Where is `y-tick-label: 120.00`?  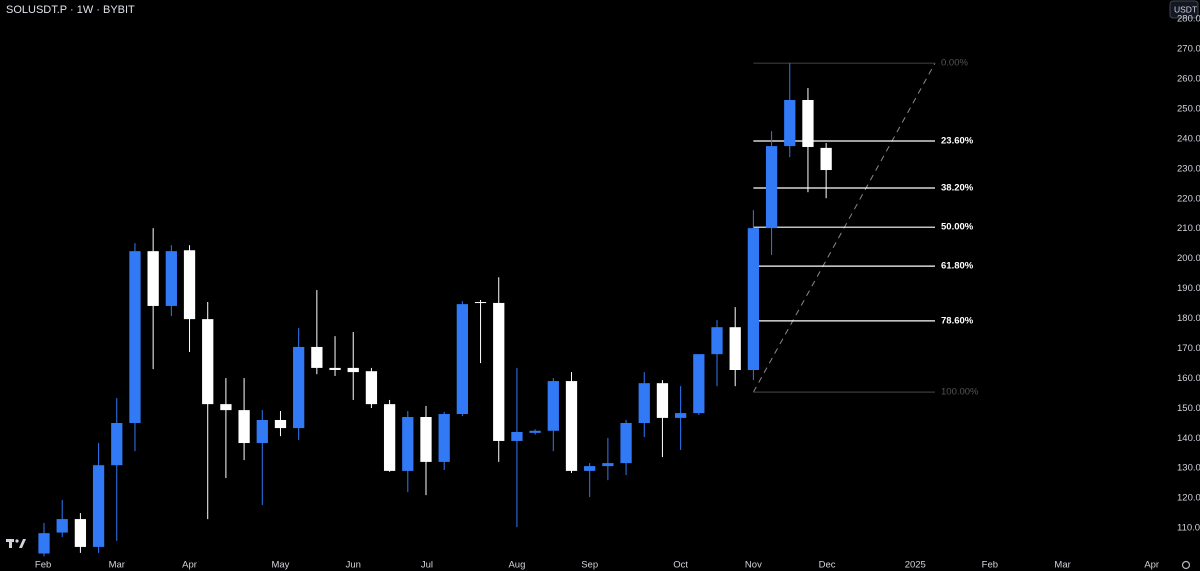 y-tick-label: 120.00 is located at coordinates (1188, 498).